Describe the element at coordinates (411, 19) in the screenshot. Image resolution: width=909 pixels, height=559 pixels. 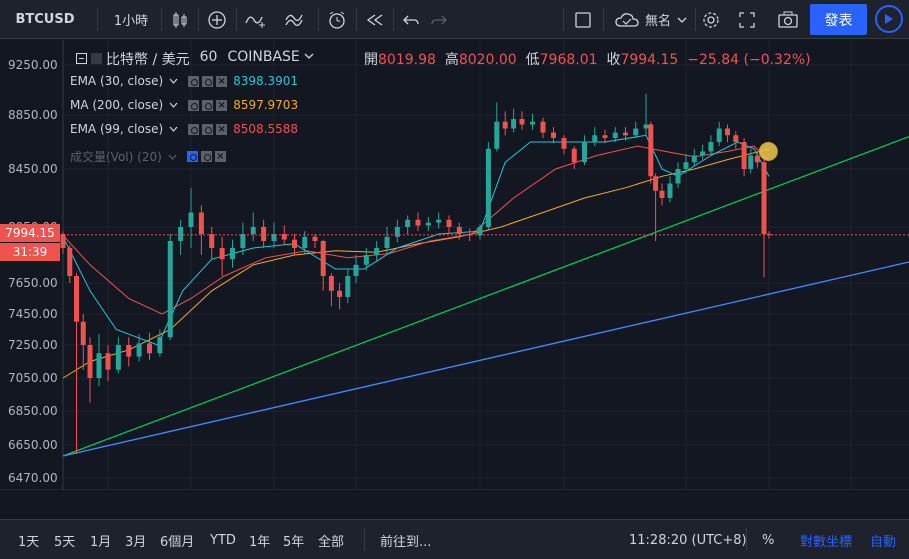
I see `undo-button` at that location.